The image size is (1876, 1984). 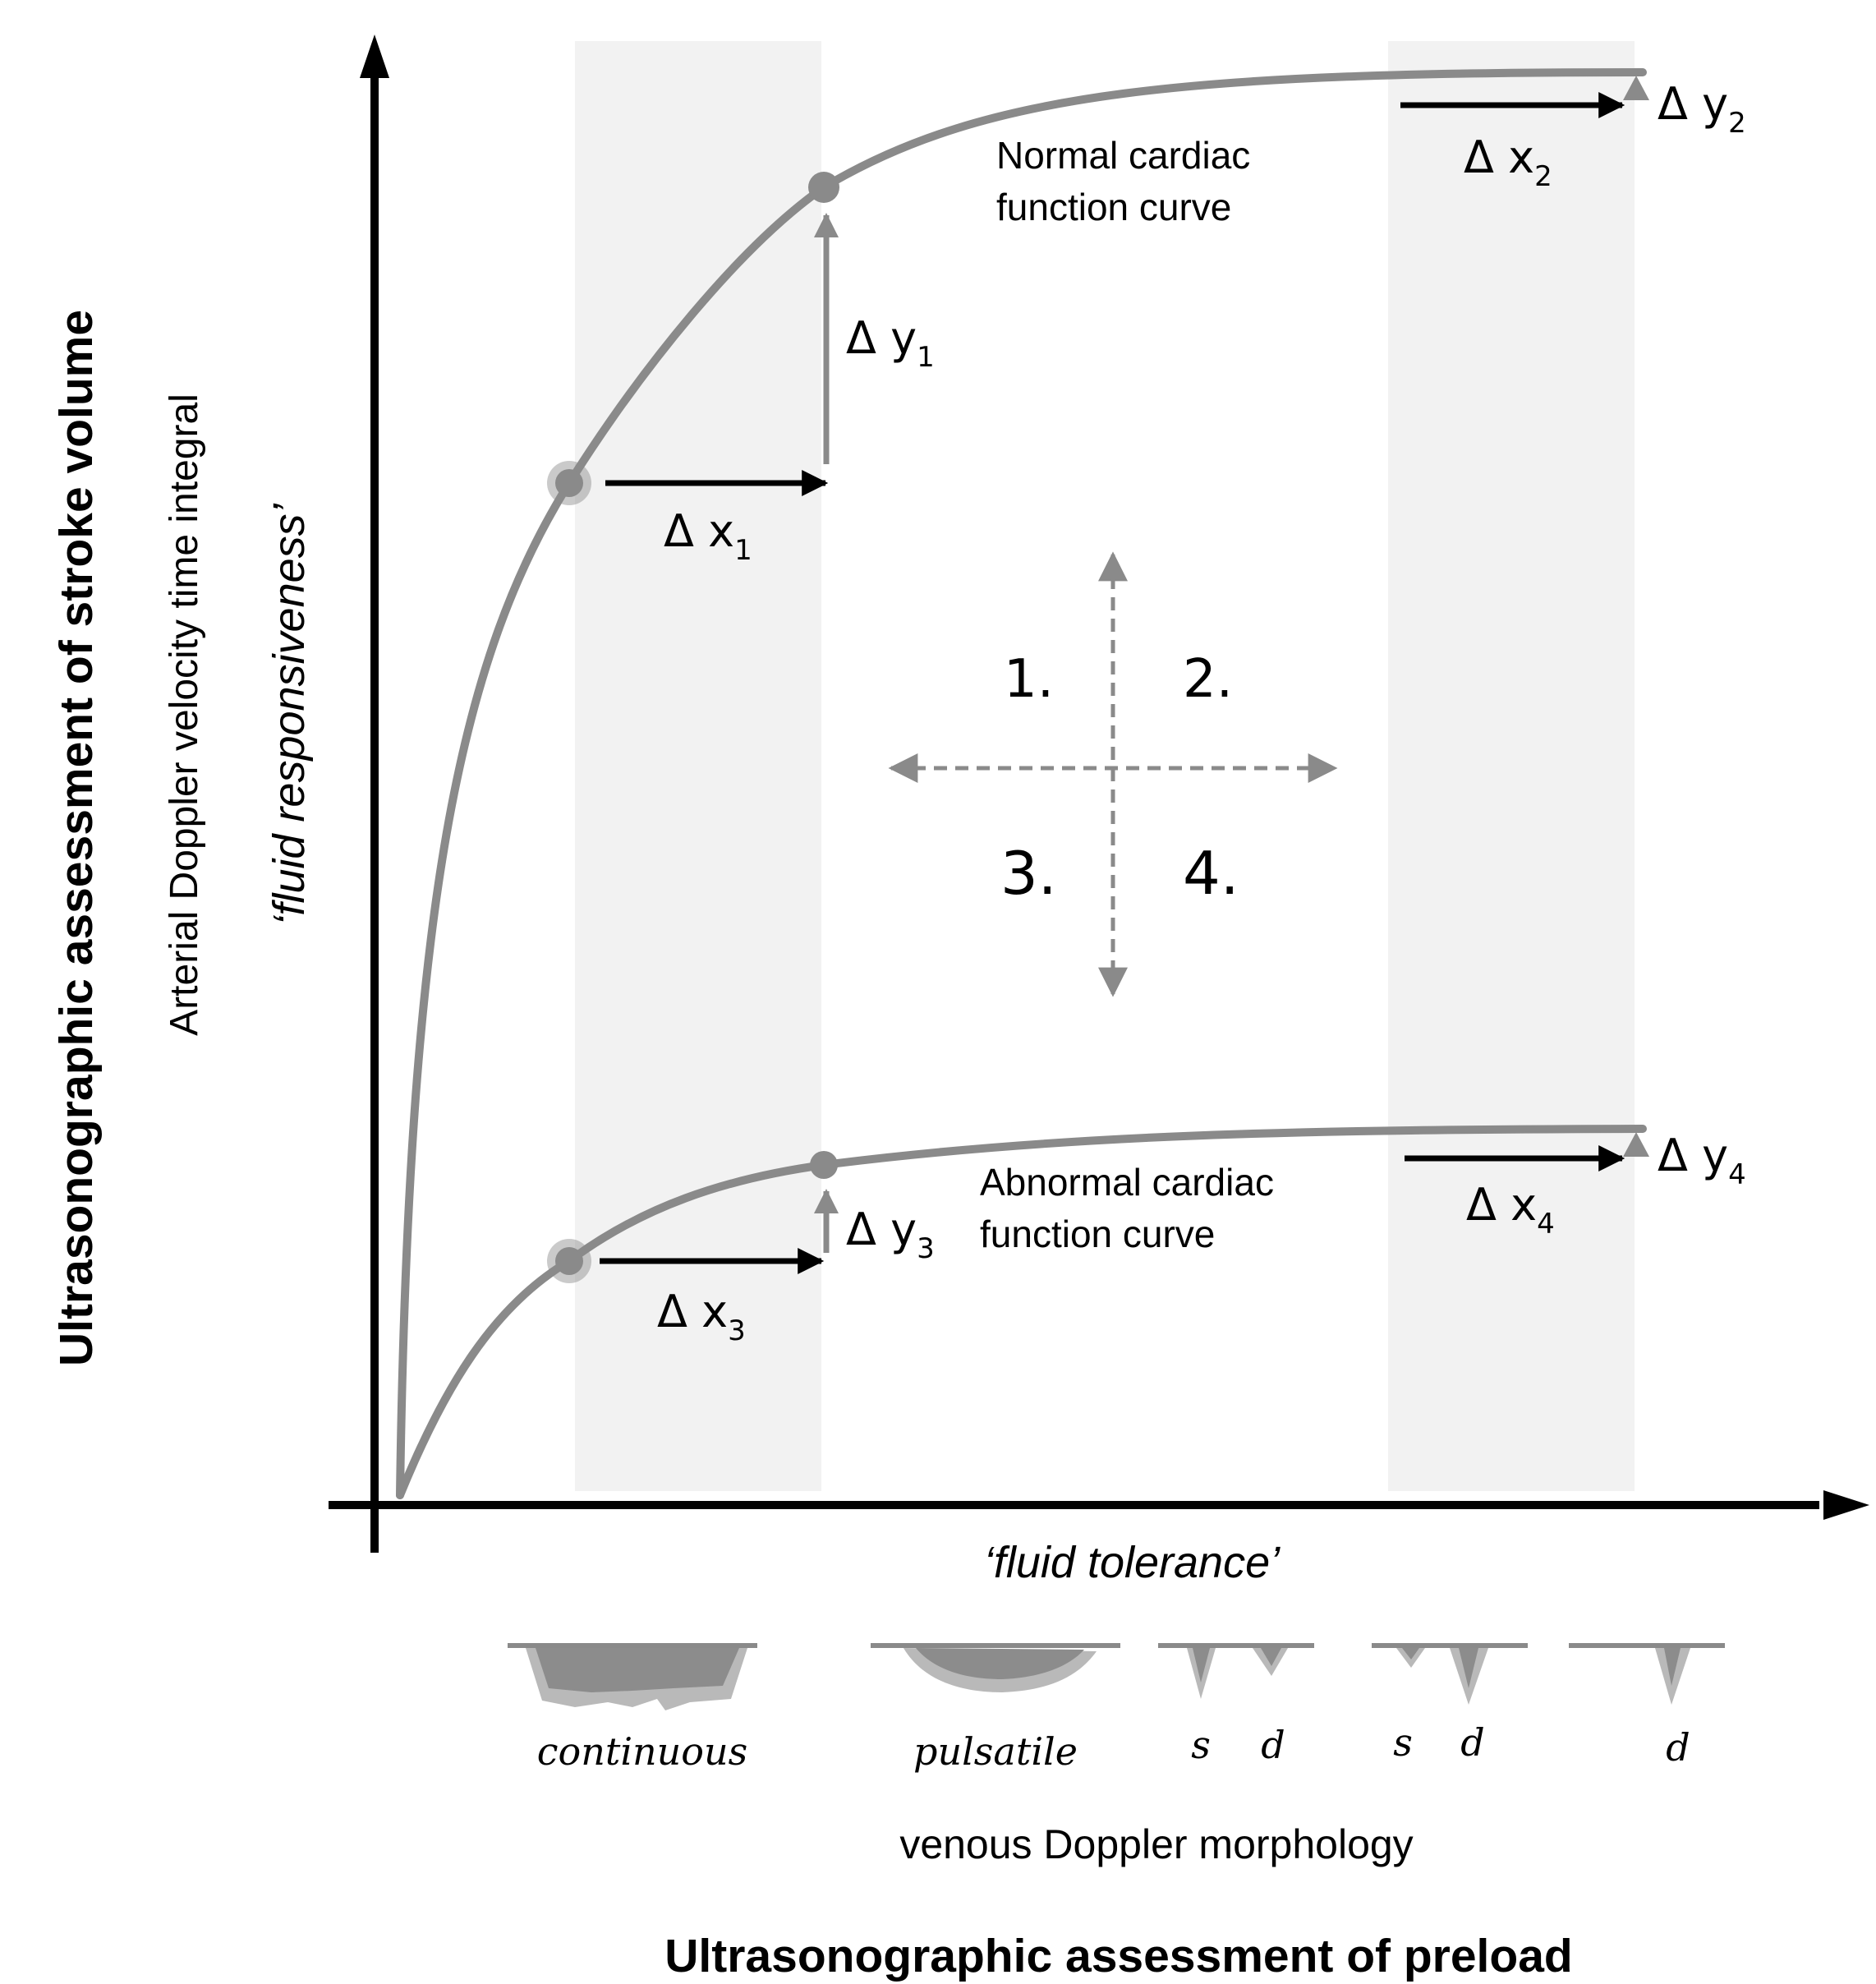 I want to click on band-right, so click(x=1511, y=766).